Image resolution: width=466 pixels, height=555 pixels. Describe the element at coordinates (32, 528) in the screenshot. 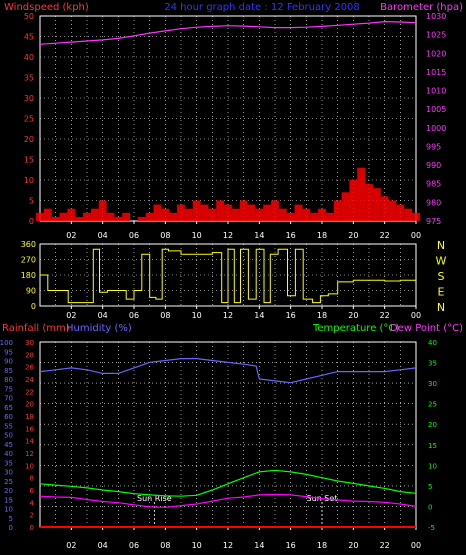

I see `rainfall-tick-label: 0` at that location.